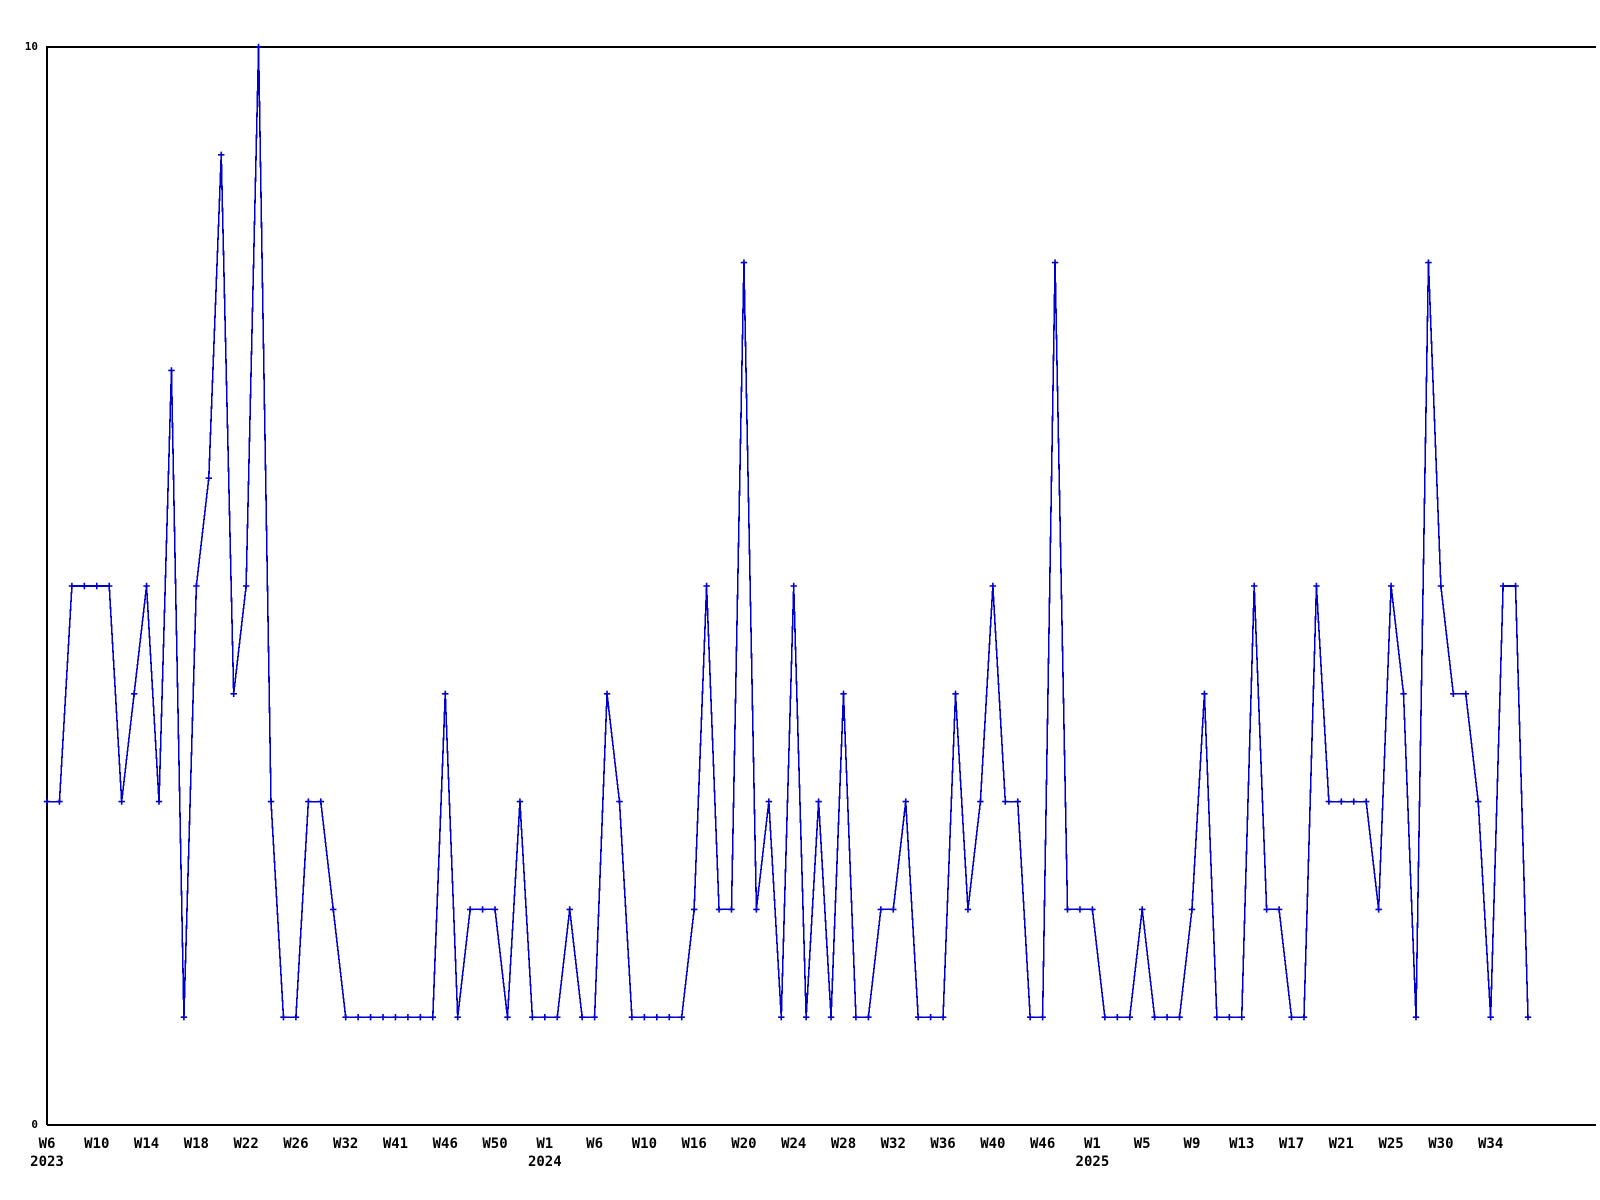 This screenshot has height=1200, width=1600. What do you see at coordinates (743, 1144) in the screenshot?
I see `x-tick-label: W20` at bounding box center [743, 1144].